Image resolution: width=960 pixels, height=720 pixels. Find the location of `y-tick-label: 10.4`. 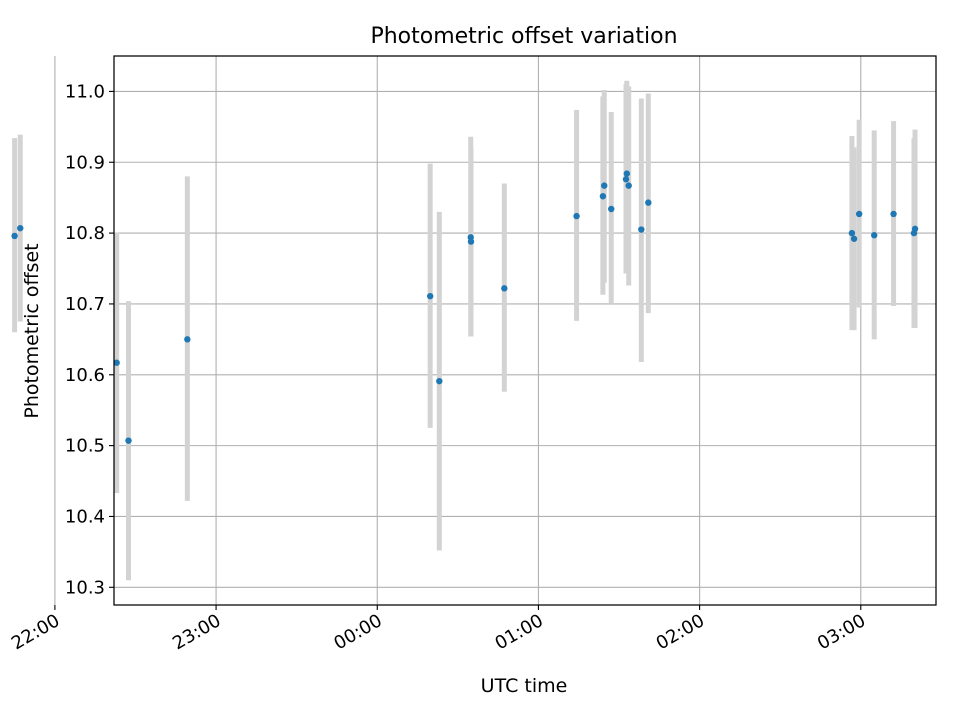

y-tick-label: 10.4 is located at coordinates (85, 516).